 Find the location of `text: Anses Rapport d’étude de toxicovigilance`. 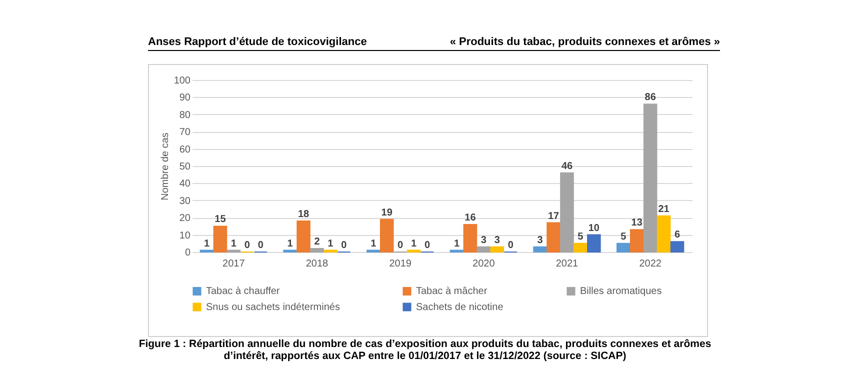

text: Anses Rapport d’étude de toxicovigilance is located at coordinates (257, 42).